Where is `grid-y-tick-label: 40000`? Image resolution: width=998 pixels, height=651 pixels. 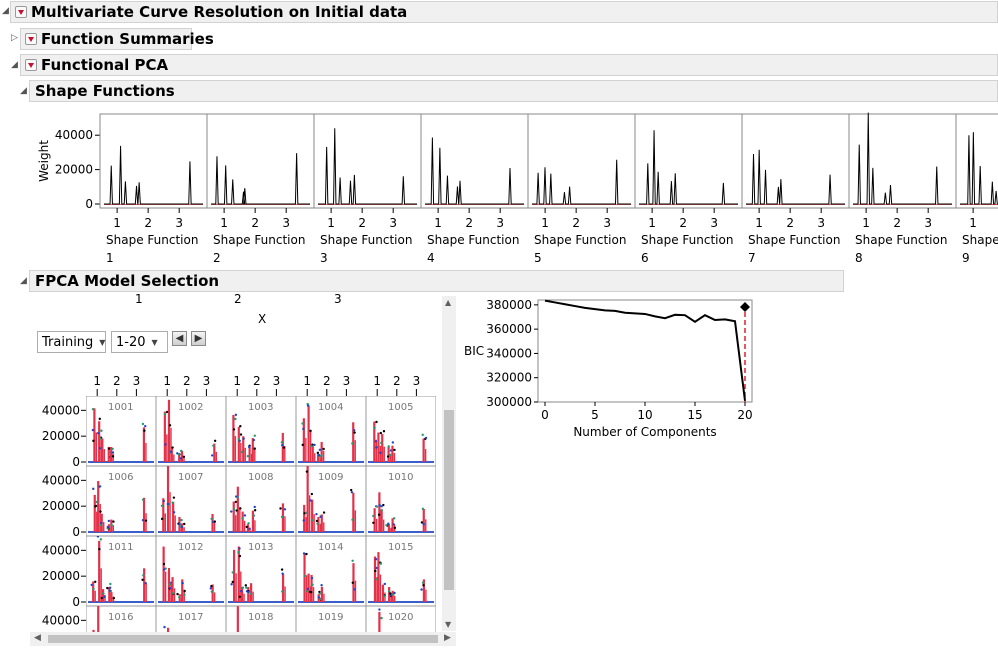
grid-y-tick-label: 40000 is located at coordinates (61, 410).